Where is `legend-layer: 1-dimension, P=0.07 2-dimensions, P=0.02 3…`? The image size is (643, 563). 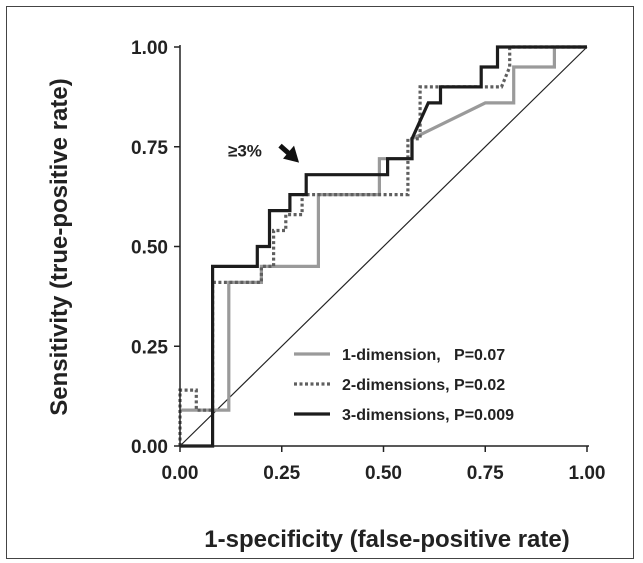 legend-layer: 1-dimension, P=0.07 2-dimensions, P=0.02 3… is located at coordinates (404, 385).